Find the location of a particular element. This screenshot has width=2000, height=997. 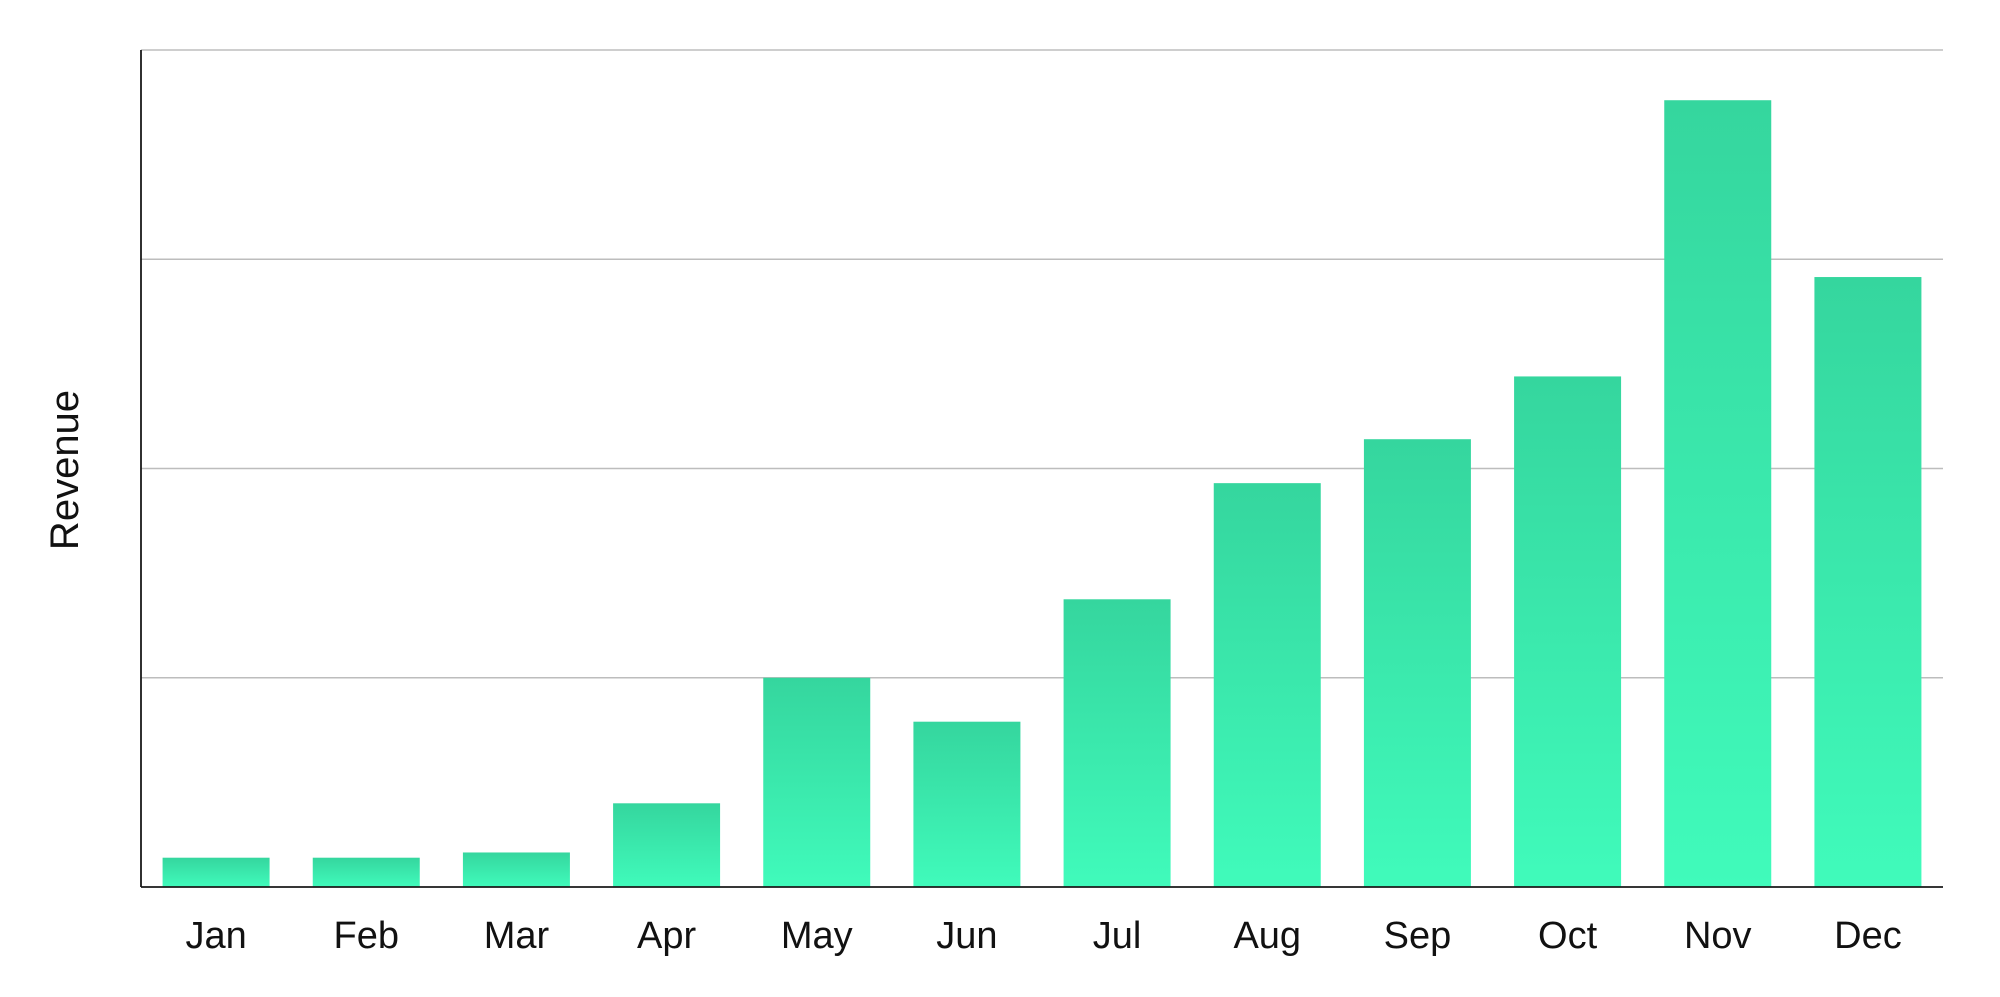

y-axis-title: Revenue is located at coordinates (65, 470).